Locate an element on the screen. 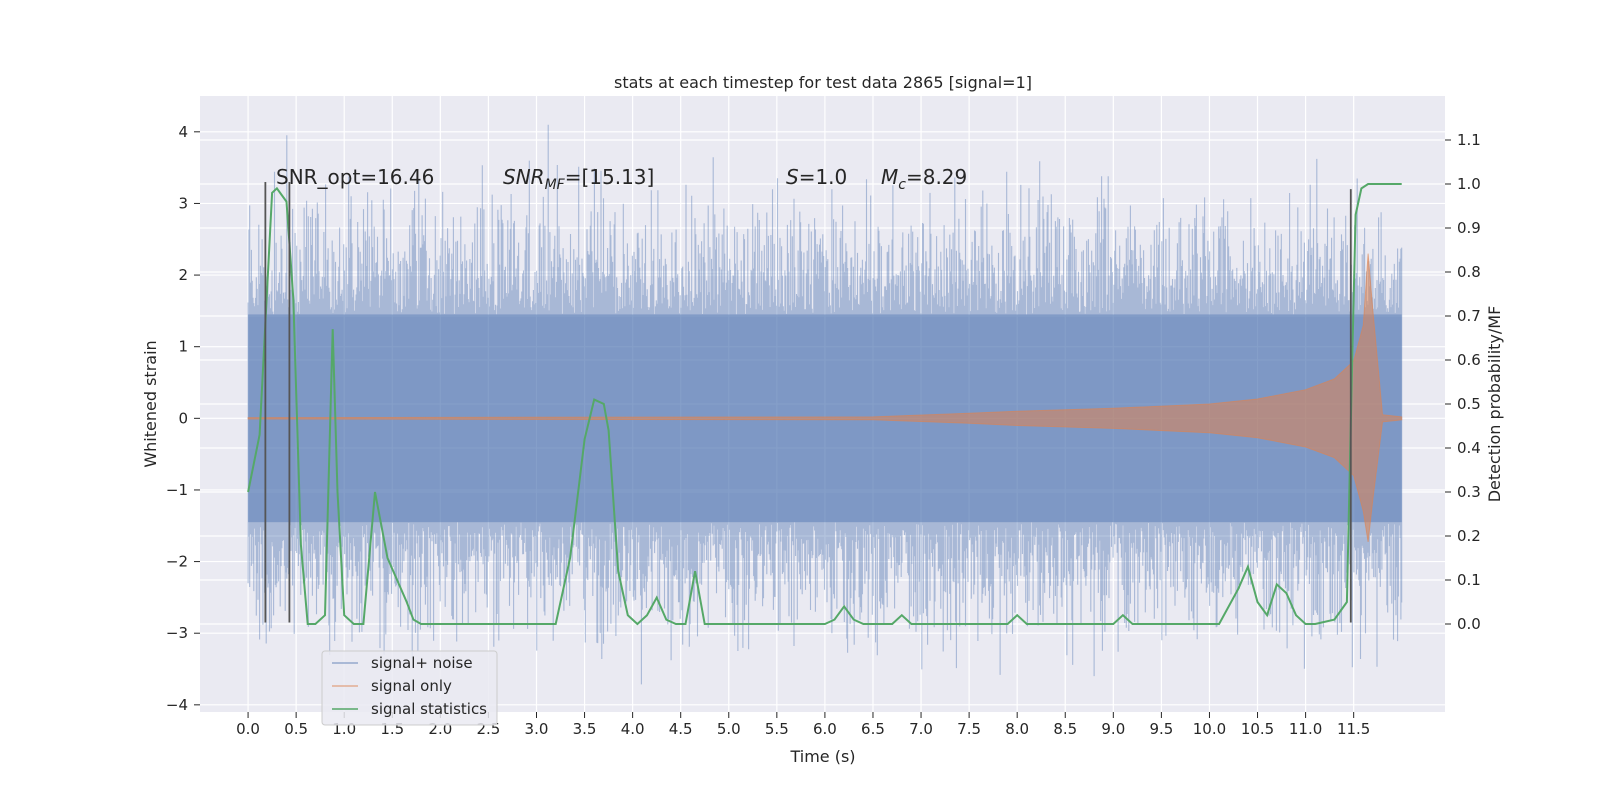  legend-box is located at coordinates (409, 688).